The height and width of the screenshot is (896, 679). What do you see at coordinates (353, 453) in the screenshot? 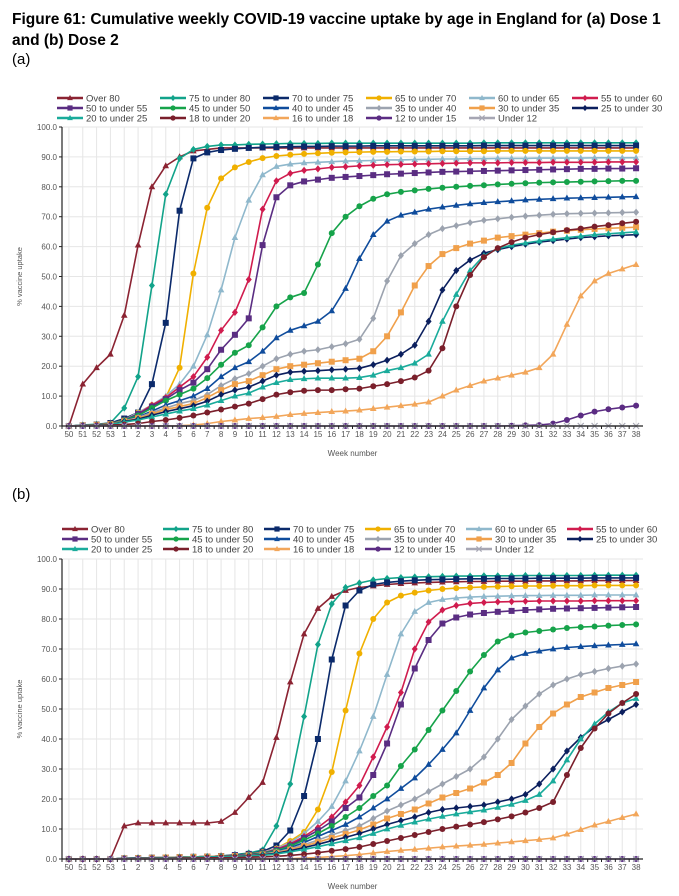
I see `x-axis-label: Week number` at bounding box center [353, 453].